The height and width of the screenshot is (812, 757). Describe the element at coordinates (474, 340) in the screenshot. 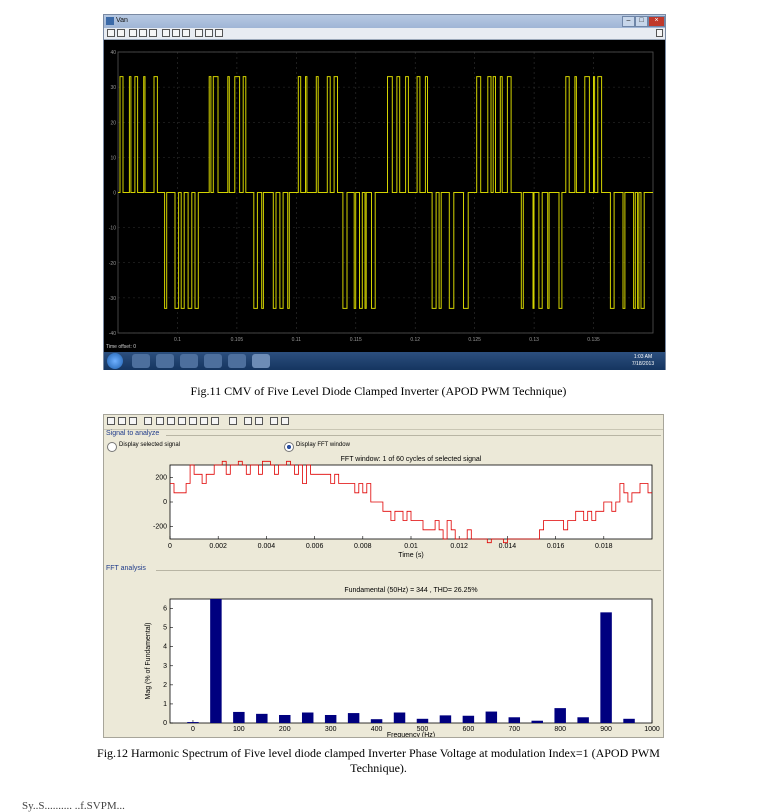

I see `x-tick-label: 0.125` at that location.